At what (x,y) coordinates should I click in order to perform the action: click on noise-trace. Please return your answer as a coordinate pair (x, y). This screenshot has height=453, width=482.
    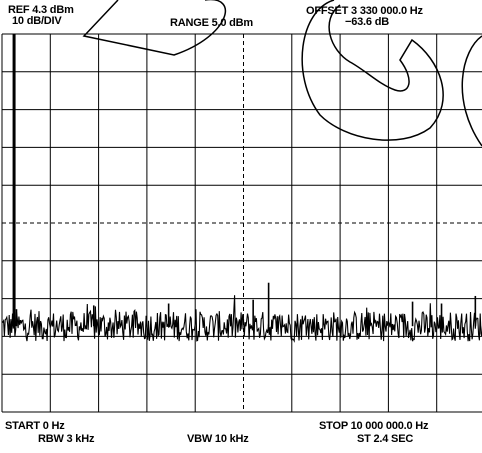
    Looking at the image, I should click on (241, 319).